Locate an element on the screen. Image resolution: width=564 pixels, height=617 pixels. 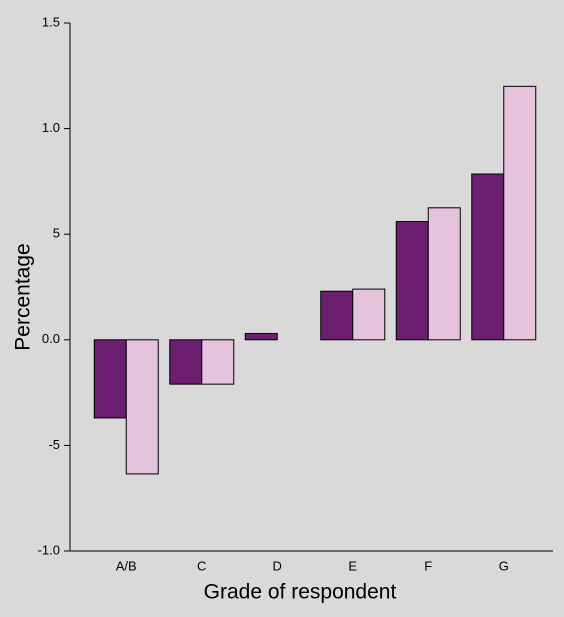
y-tick-label: -1.0 is located at coordinates (49, 549).